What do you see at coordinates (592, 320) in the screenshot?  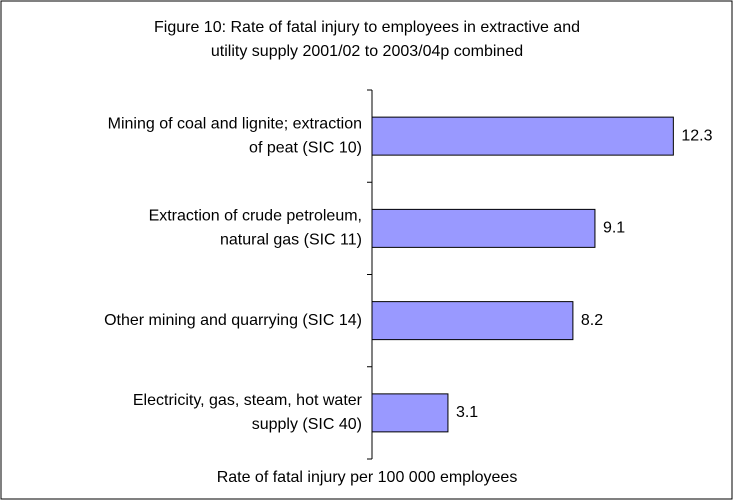 I see `value-label: 8.2` at bounding box center [592, 320].